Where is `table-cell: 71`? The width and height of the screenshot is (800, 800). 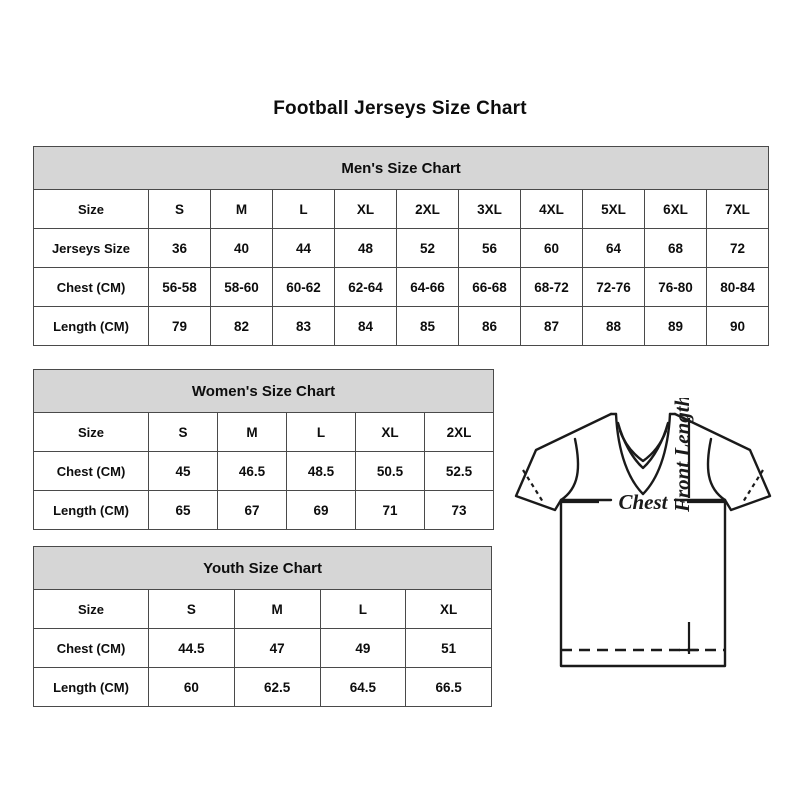
table-cell: 71 is located at coordinates (390, 510).